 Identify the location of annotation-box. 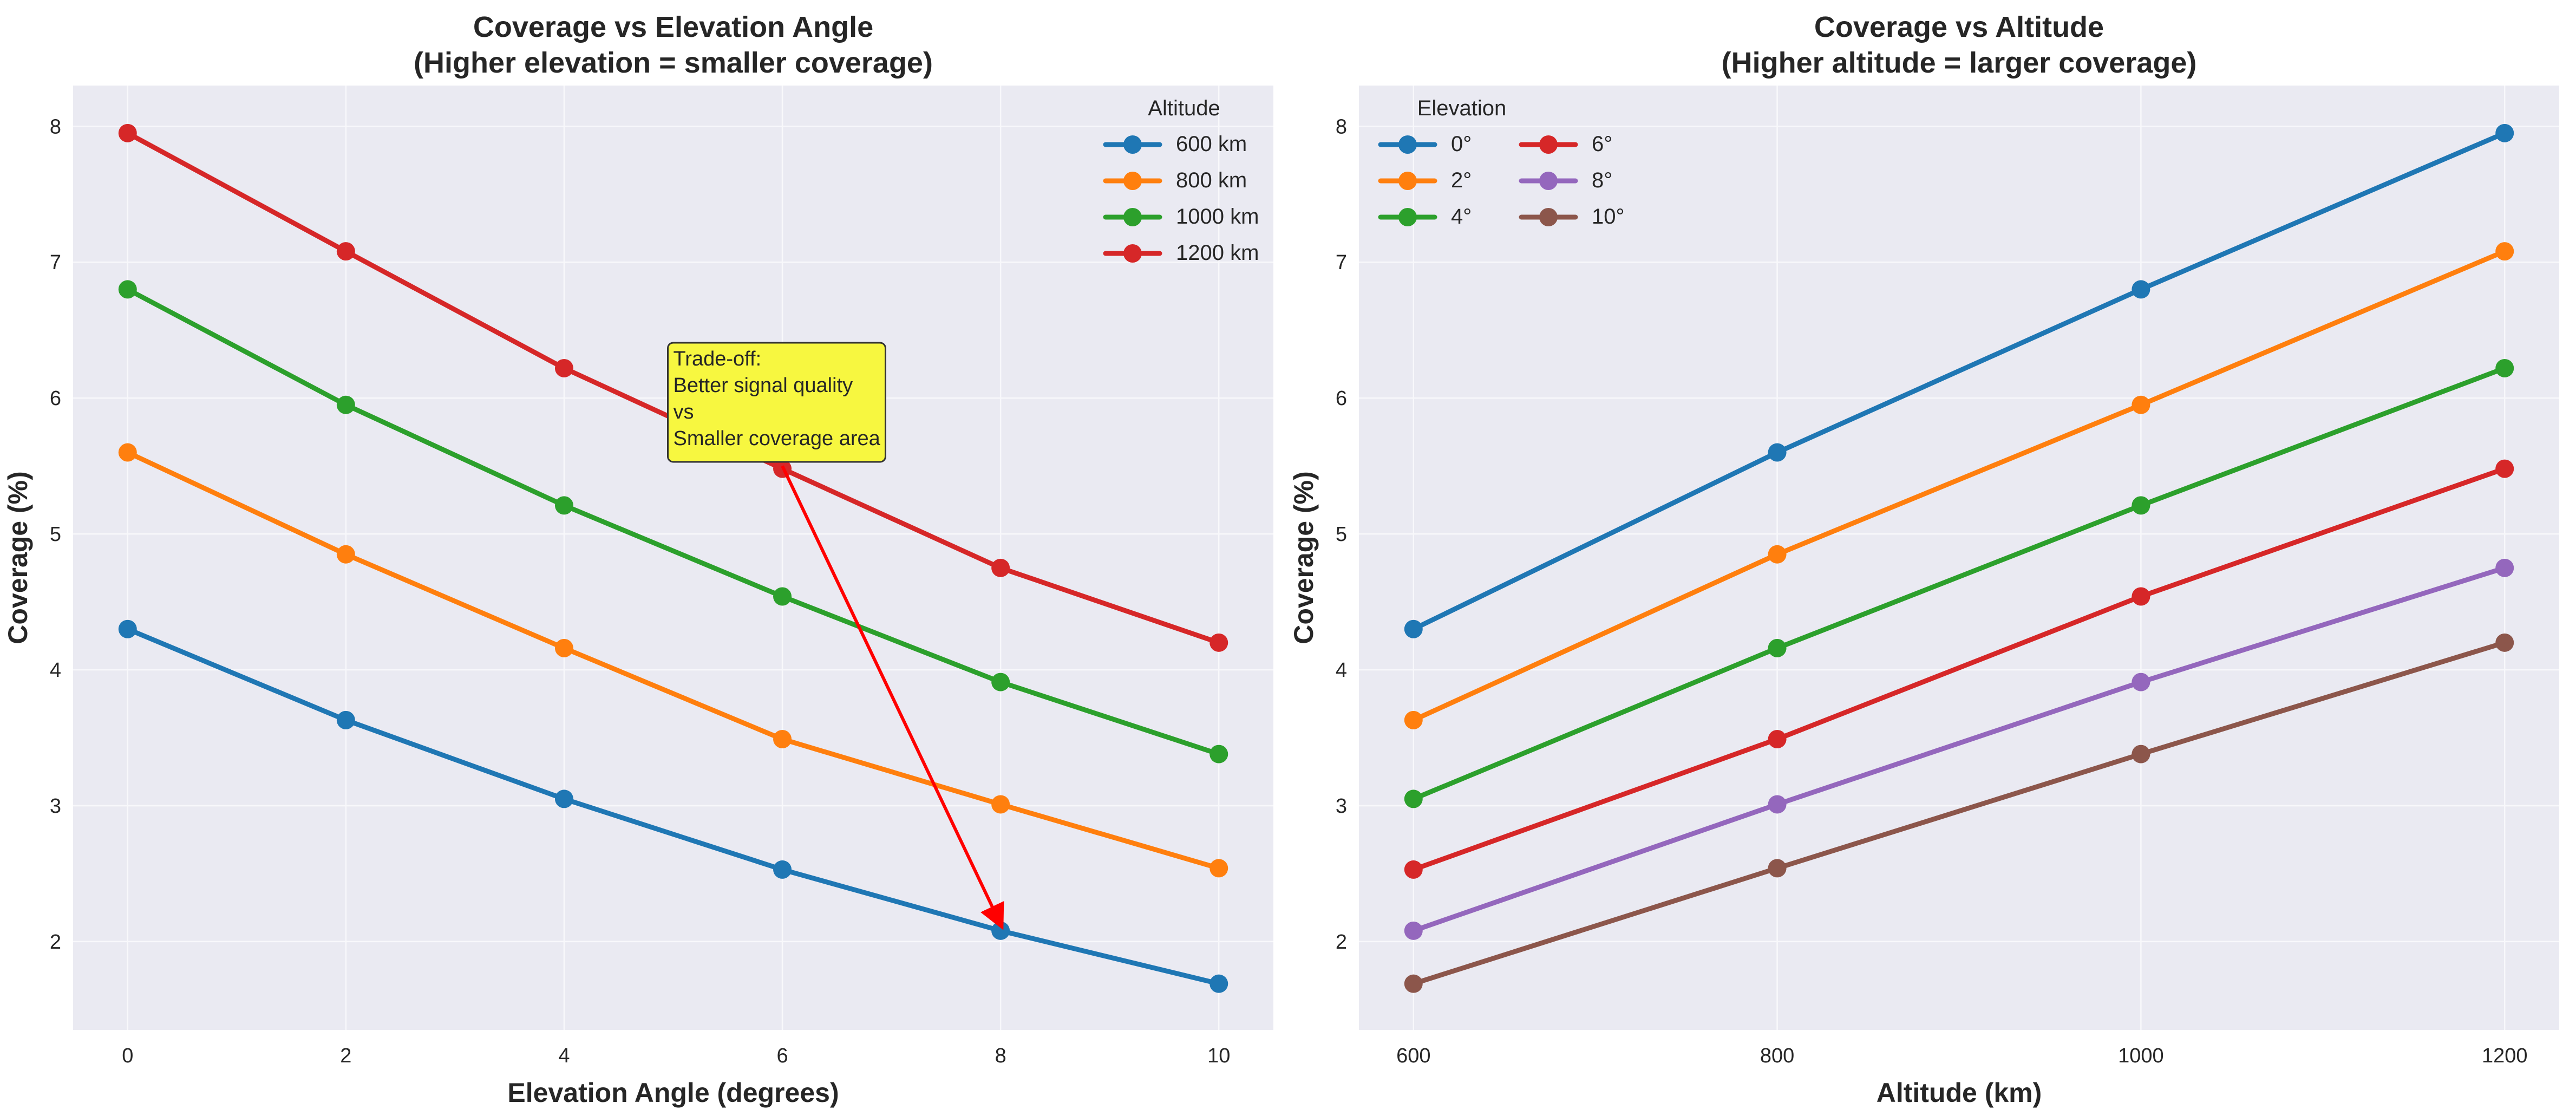
(776, 402).